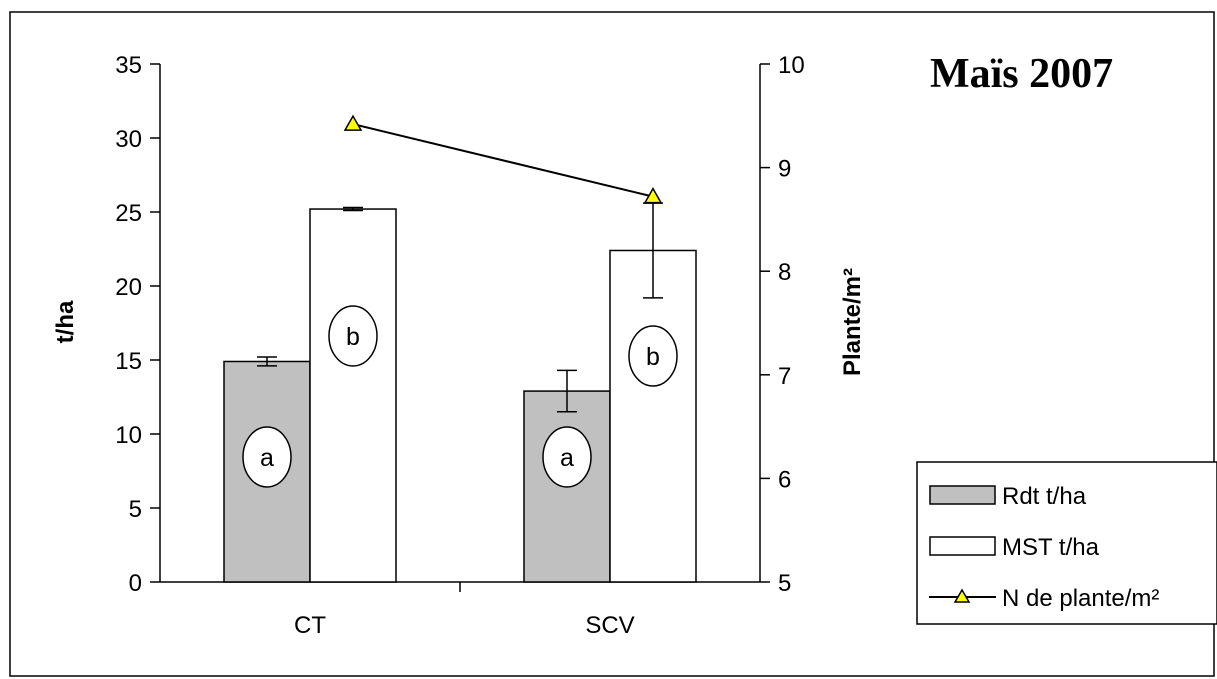  Describe the element at coordinates (609, 625) in the screenshot. I see `x-tick-label: SCV` at that location.